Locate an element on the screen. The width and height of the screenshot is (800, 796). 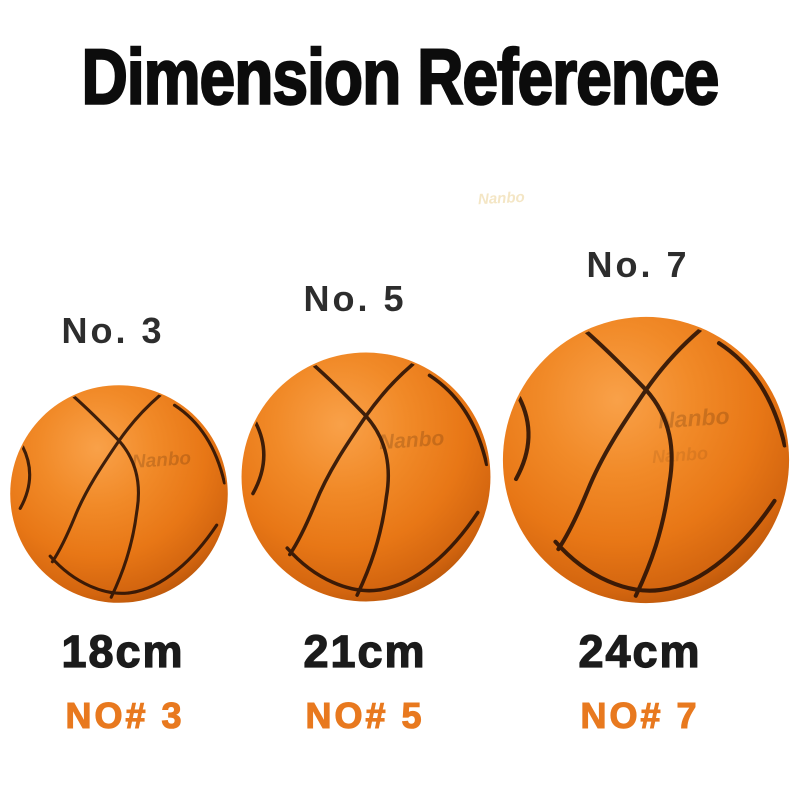
background-watermark: Nanbo is located at coordinates (501, 198).